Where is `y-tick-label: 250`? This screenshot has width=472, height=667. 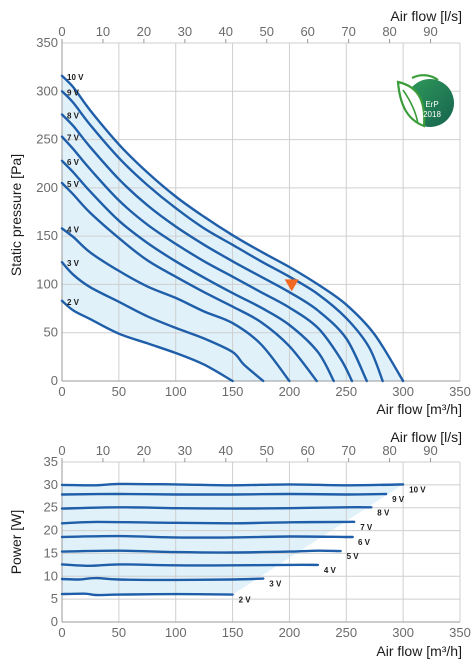
y-tick-label: 250 is located at coordinates (47, 139).